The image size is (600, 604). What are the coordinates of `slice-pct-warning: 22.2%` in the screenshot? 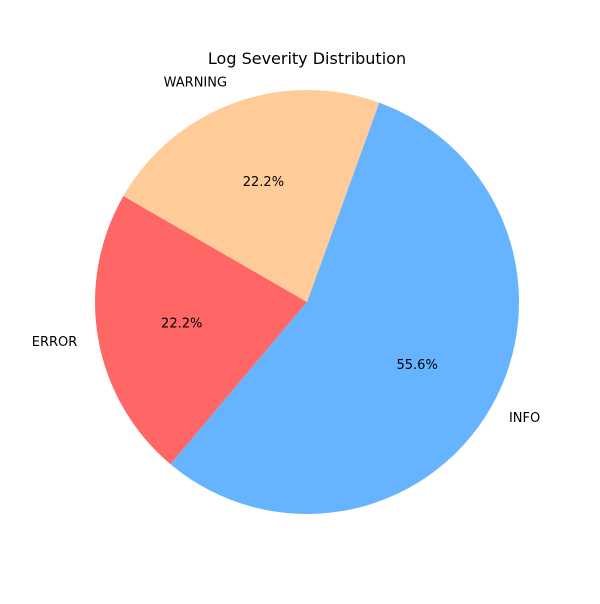 It's located at (263, 182).